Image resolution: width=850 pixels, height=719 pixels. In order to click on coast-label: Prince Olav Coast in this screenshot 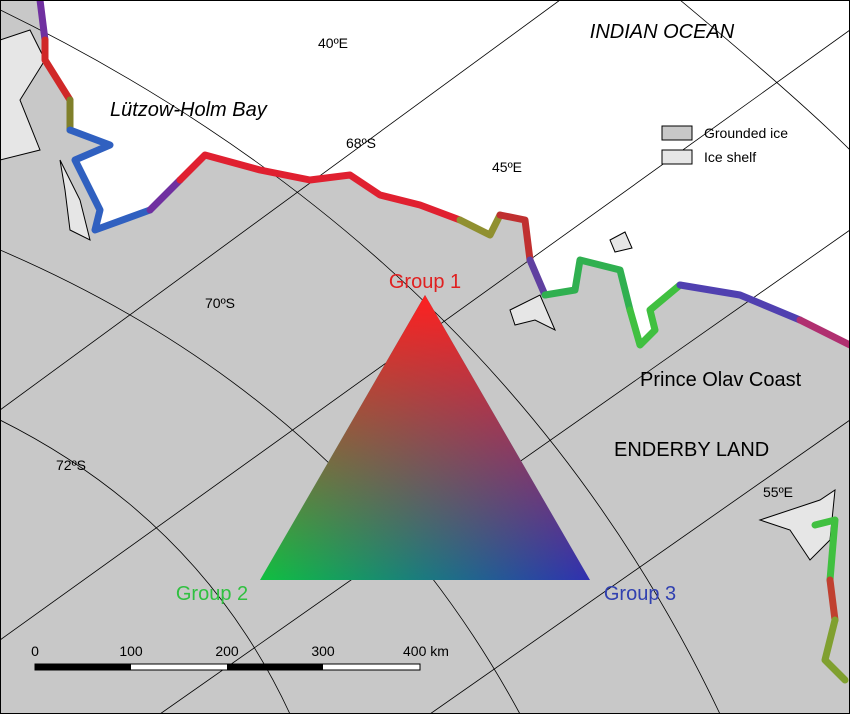, I will do `click(721, 380)`.